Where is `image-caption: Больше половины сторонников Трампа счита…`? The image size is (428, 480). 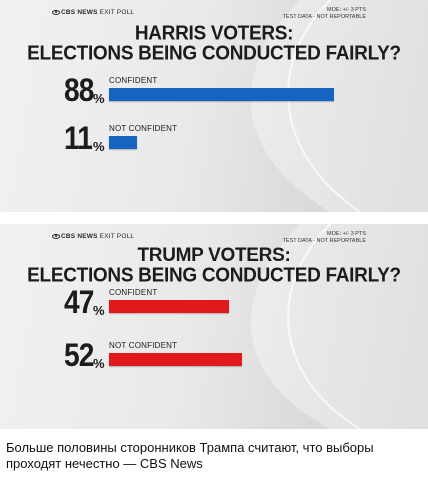
image-caption: Больше половины сторонников Трампа счита… is located at coordinates (190, 455).